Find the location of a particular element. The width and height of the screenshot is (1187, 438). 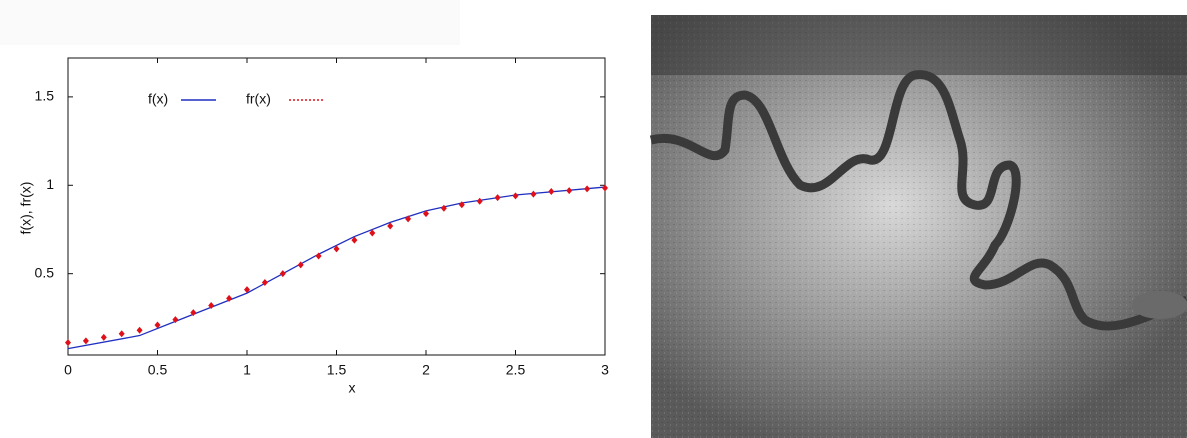

lake is located at coordinates (1159, 305).